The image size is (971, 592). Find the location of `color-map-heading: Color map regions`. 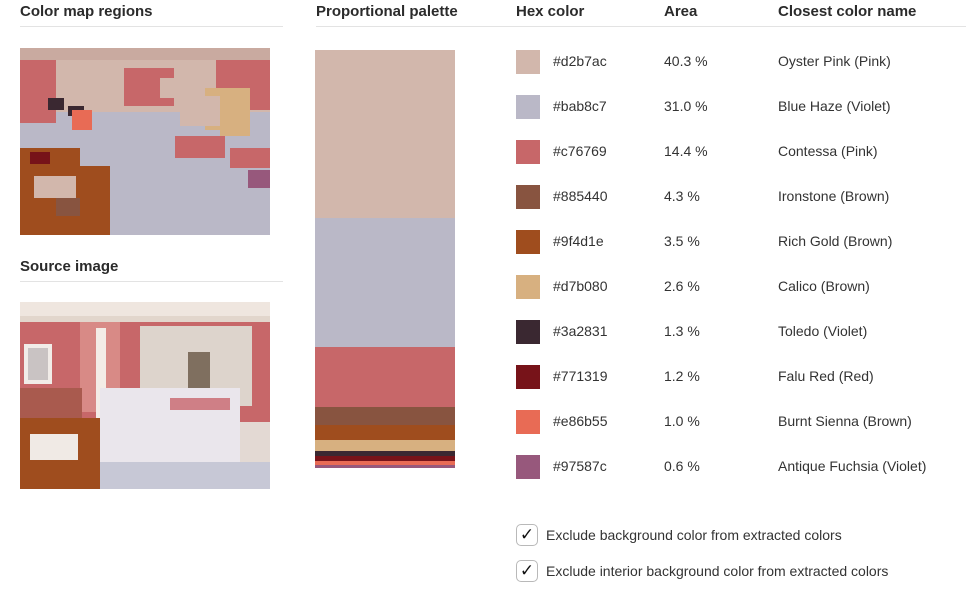

color-map-heading: Color map regions is located at coordinates (86, 11).